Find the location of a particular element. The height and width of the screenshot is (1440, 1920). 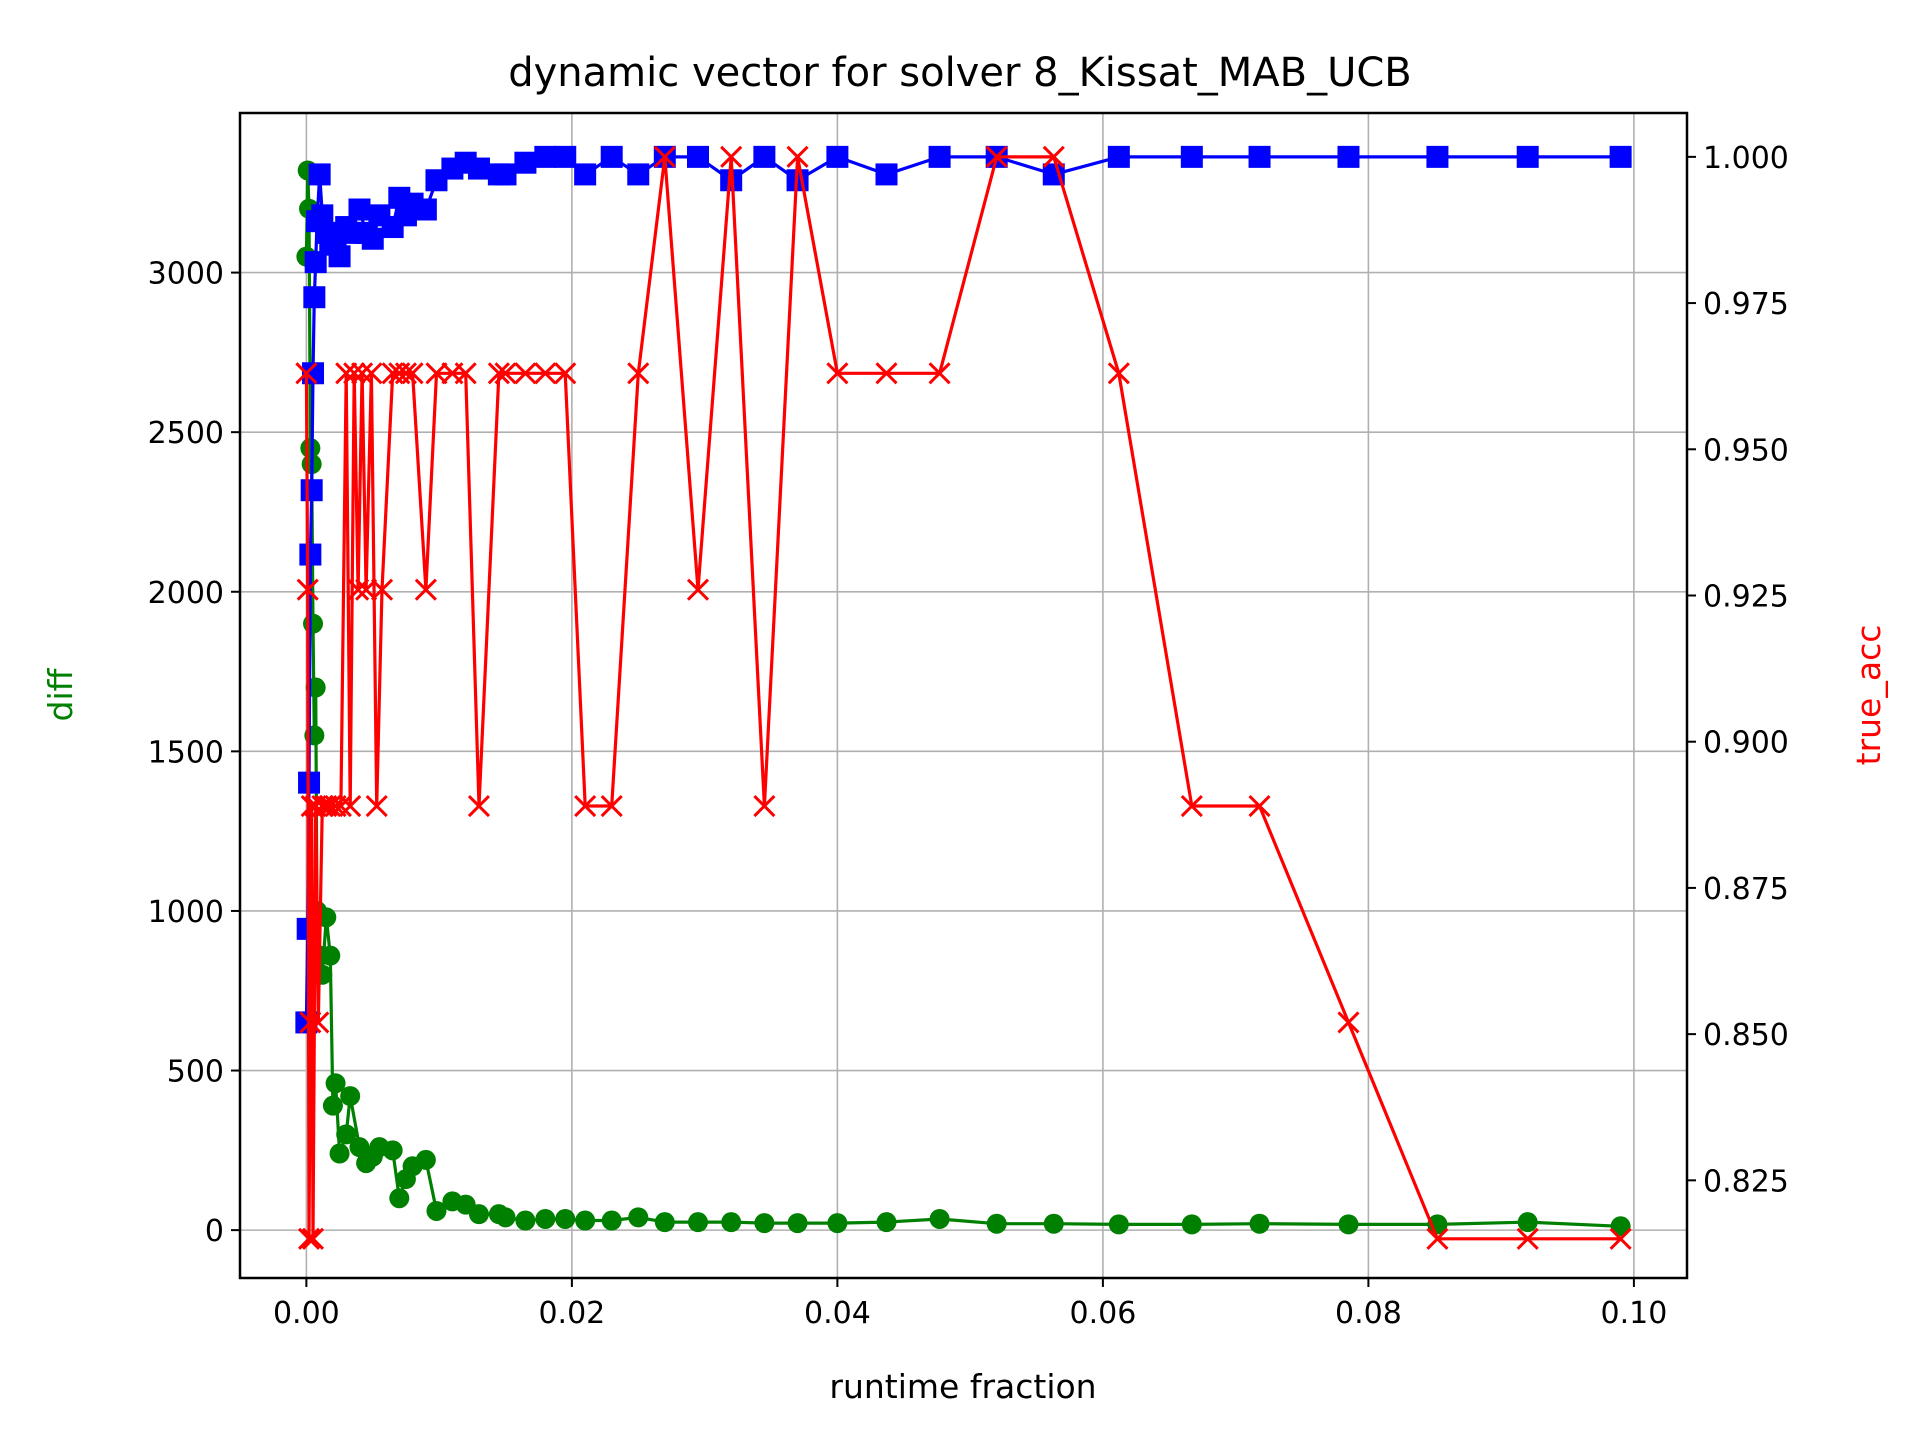

y-right-tick-label: 1.000 is located at coordinates (1746, 158).